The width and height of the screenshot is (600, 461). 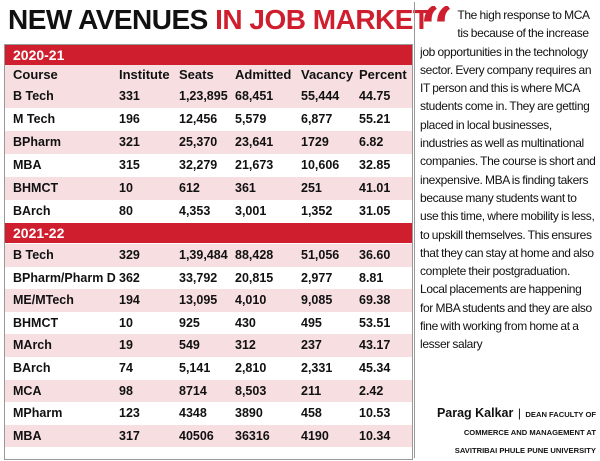 What do you see at coordinates (320, 96) in the screenshot?
I see `number-cell: 55,444` at bounding box center [320, 96].